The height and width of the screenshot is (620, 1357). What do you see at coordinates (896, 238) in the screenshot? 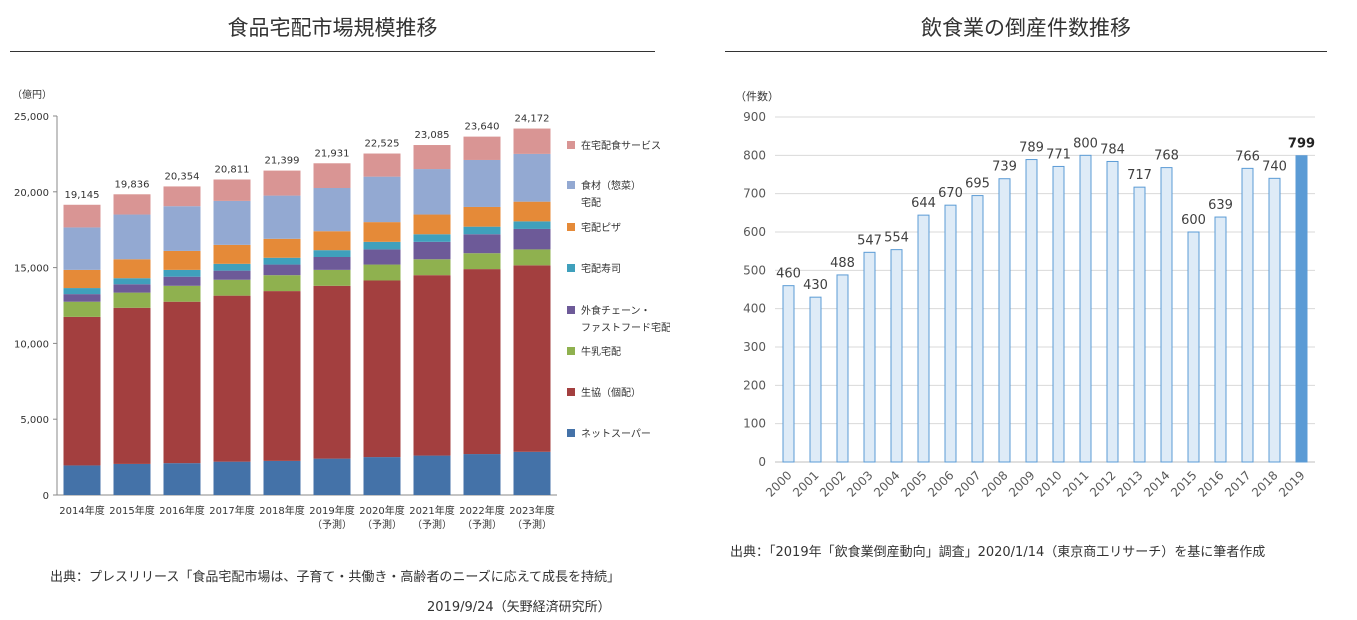
I see `bar-value-label: 554` at bounding box center [896, 238].